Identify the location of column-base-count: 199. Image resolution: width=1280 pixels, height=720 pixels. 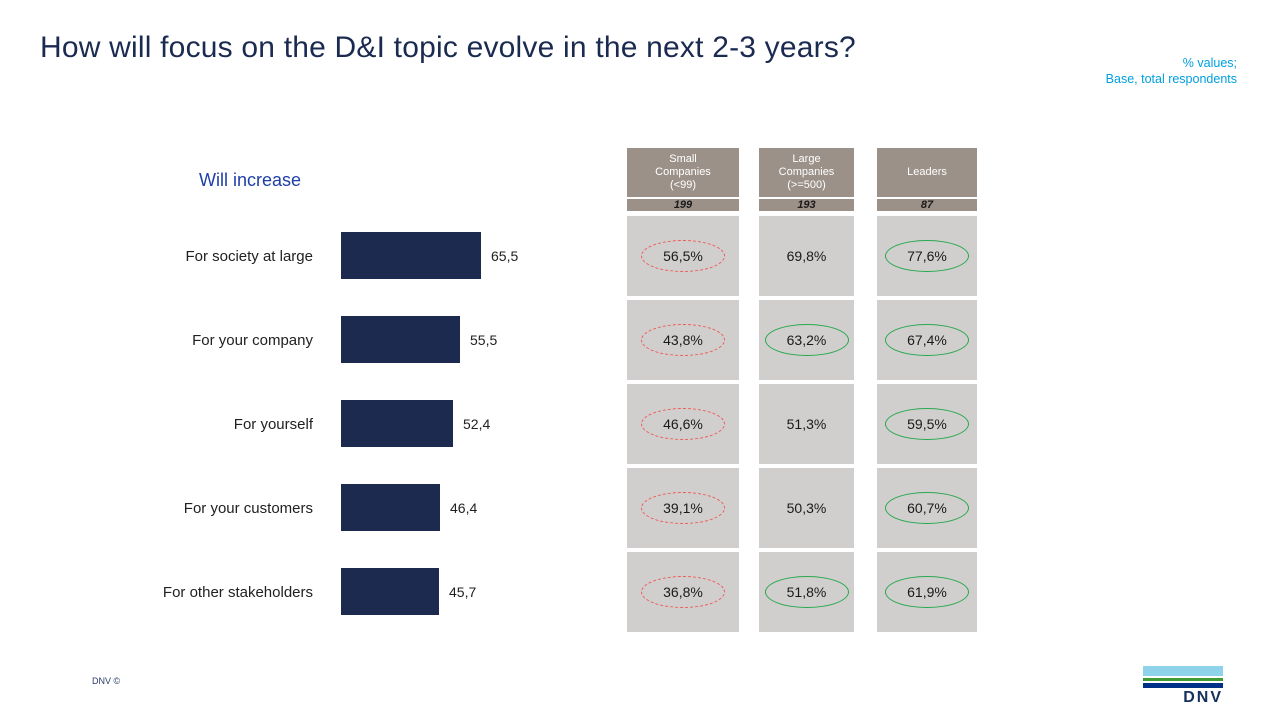
(683, 205).